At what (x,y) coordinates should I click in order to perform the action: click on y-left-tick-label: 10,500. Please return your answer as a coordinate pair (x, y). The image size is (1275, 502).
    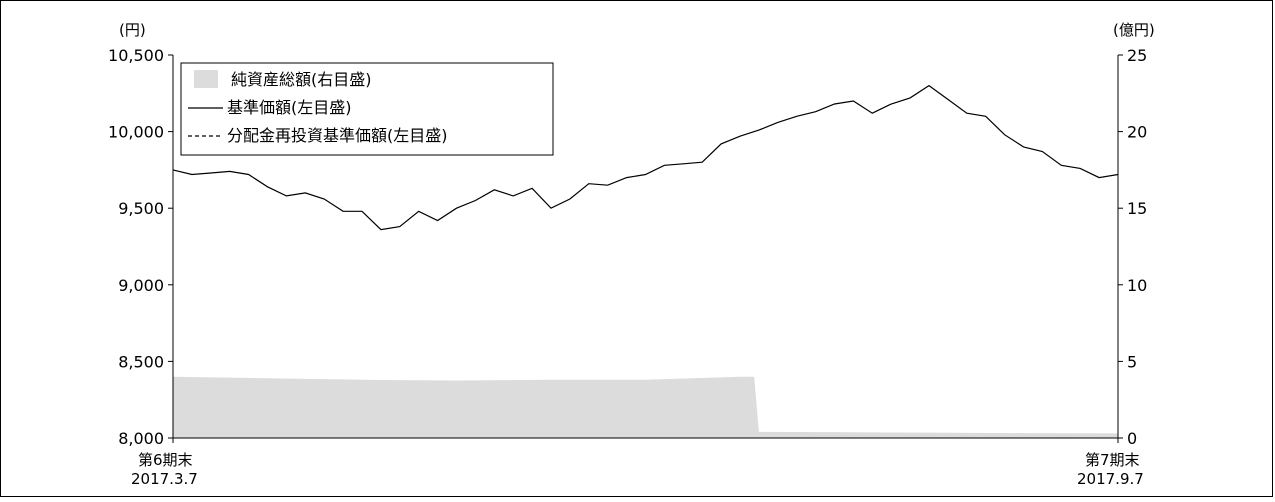
    Looking at the image, I should click on (136, 55).